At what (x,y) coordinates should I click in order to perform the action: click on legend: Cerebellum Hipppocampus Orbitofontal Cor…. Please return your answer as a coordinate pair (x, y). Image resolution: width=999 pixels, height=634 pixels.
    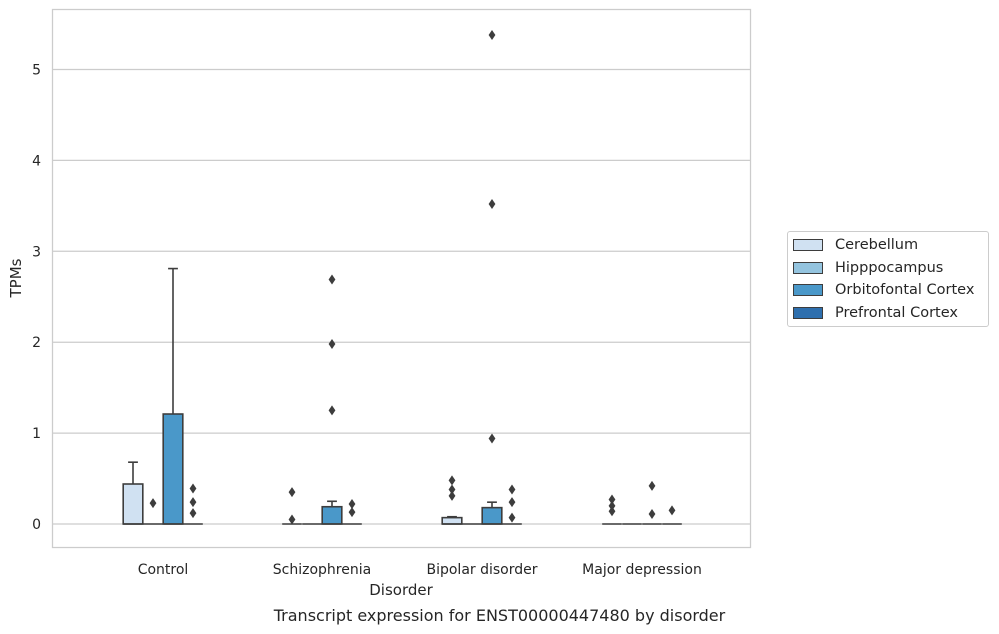
    Looking at the image, I should click on (888, 279).